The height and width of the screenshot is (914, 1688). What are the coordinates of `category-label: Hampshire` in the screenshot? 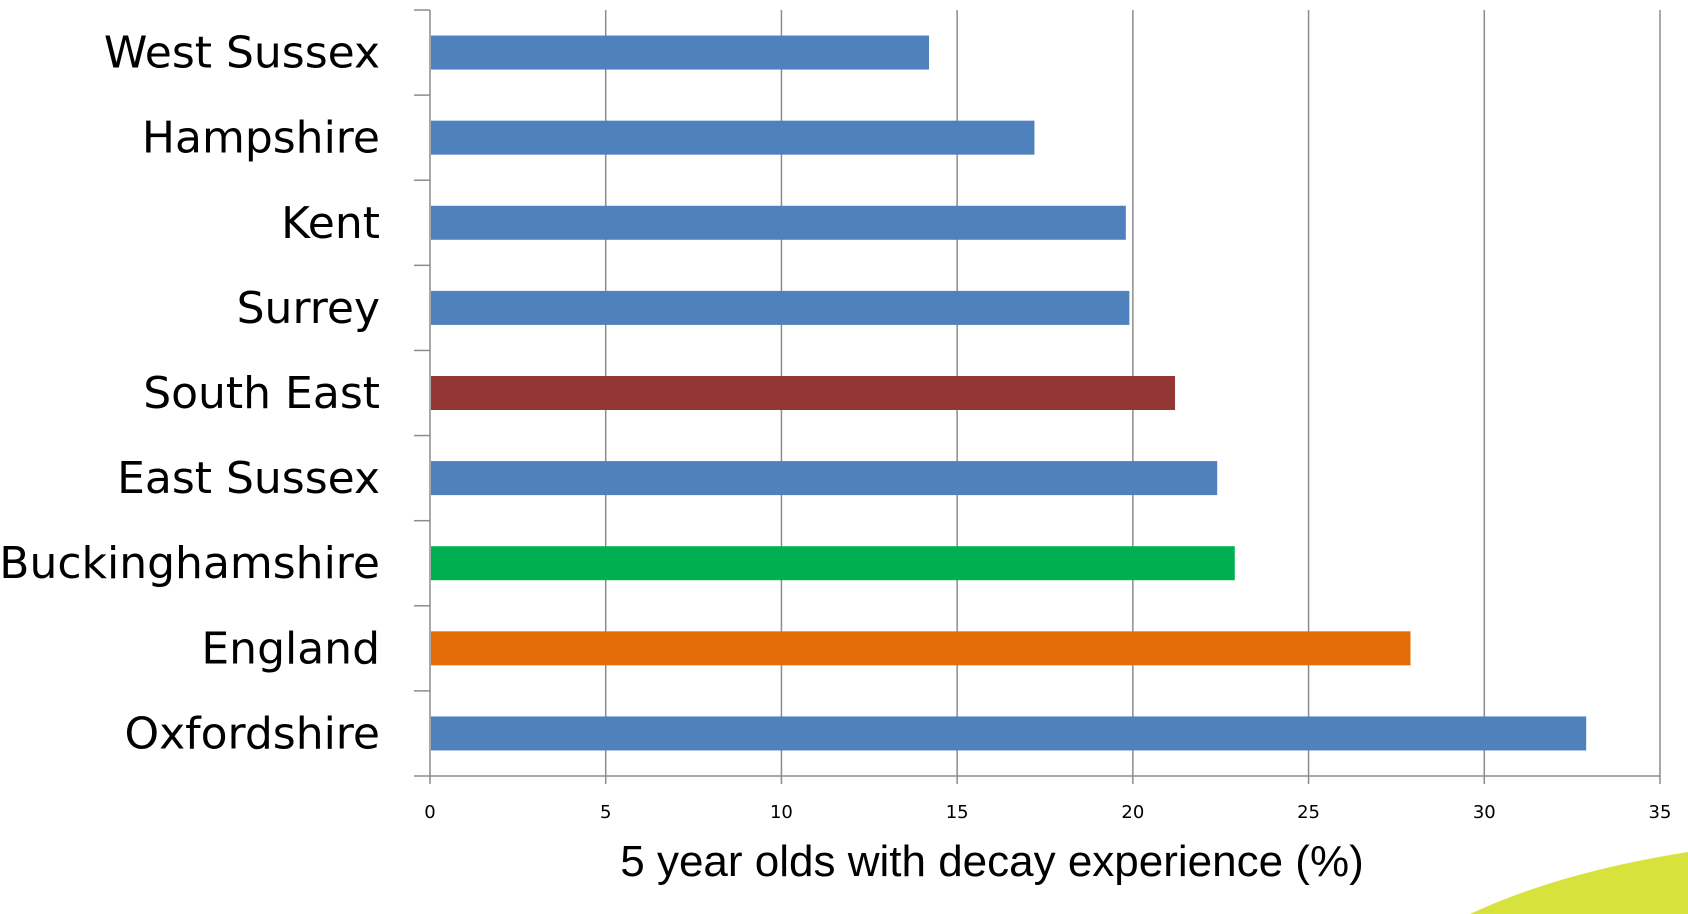 It's located at (261, 138).